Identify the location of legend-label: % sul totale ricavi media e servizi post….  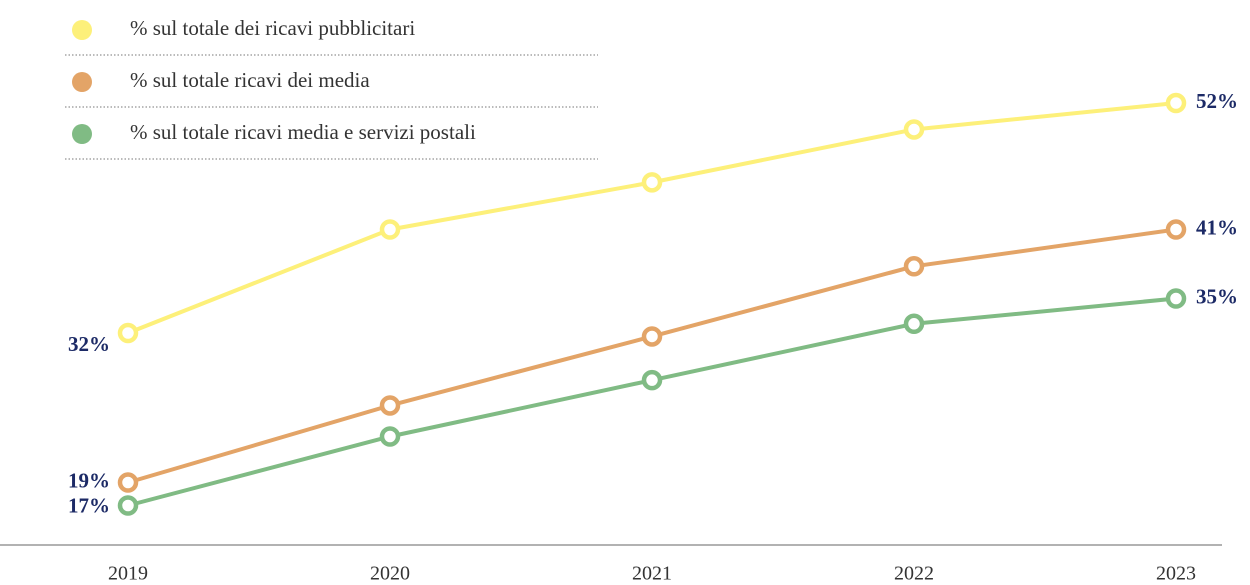
(303, 132).